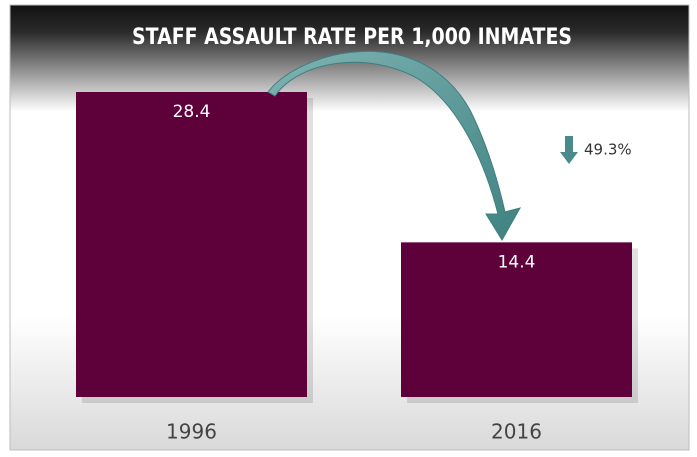  I want to click on bar, so click(516, 319).